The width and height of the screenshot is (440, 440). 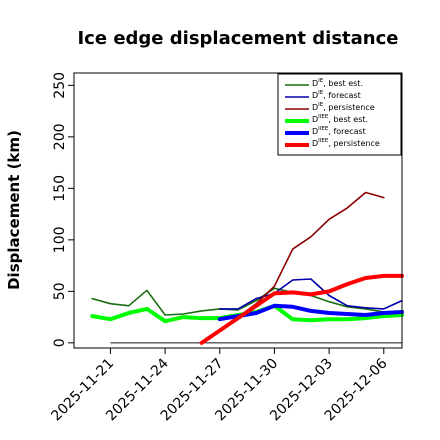 I want to click on y-tick-label: 200, so click(x=60, y=136).